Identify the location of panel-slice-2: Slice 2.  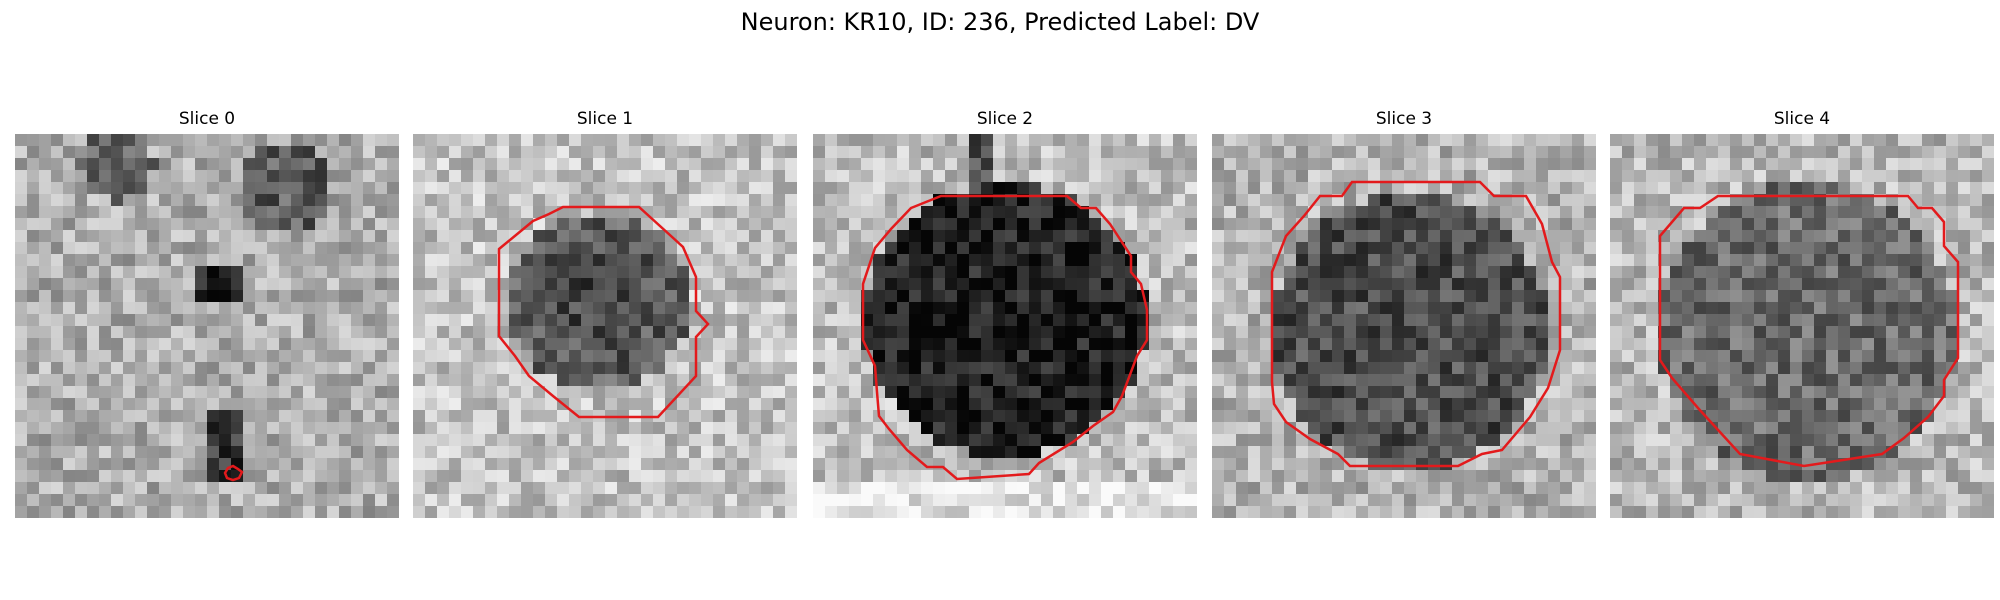
(1005, 318).